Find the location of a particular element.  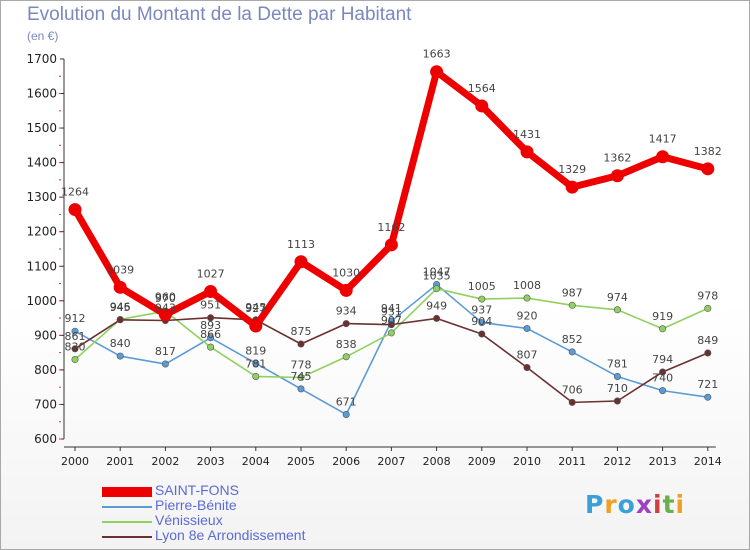

data-label: 943 is located at coordinates (165, 307).